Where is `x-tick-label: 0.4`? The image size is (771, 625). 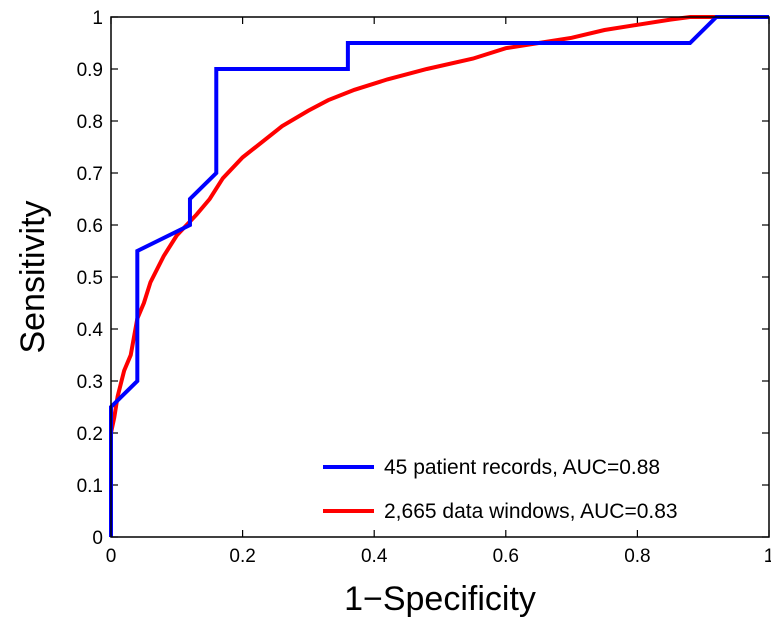
x-tick-label: 0.4 is located at coordinates (374, 556).